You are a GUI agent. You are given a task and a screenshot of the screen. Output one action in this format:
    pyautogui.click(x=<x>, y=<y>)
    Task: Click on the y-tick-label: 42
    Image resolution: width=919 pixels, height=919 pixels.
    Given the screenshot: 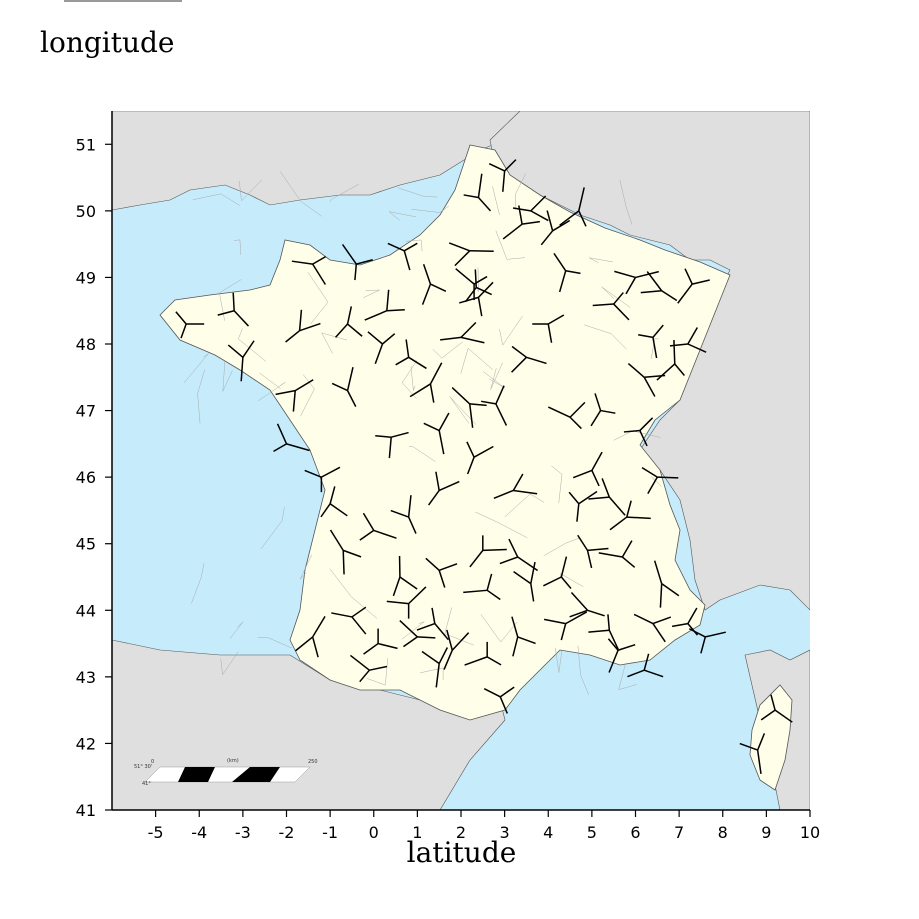 What is the action you would take?
    pyautogui.click(x=86, y=743)
    